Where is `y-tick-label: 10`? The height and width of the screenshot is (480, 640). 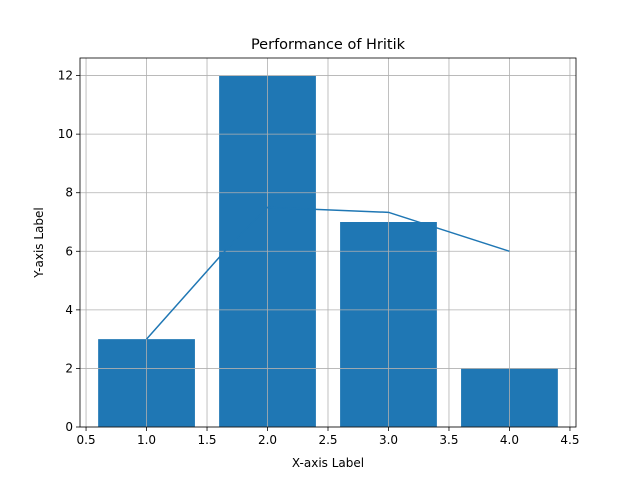
y-tick-label: 10 is located at coordinates (65, 134).